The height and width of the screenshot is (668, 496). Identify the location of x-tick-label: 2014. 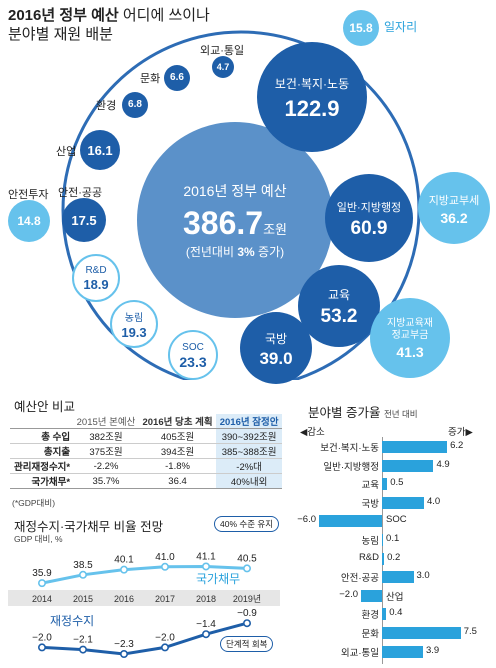
(42, 599).